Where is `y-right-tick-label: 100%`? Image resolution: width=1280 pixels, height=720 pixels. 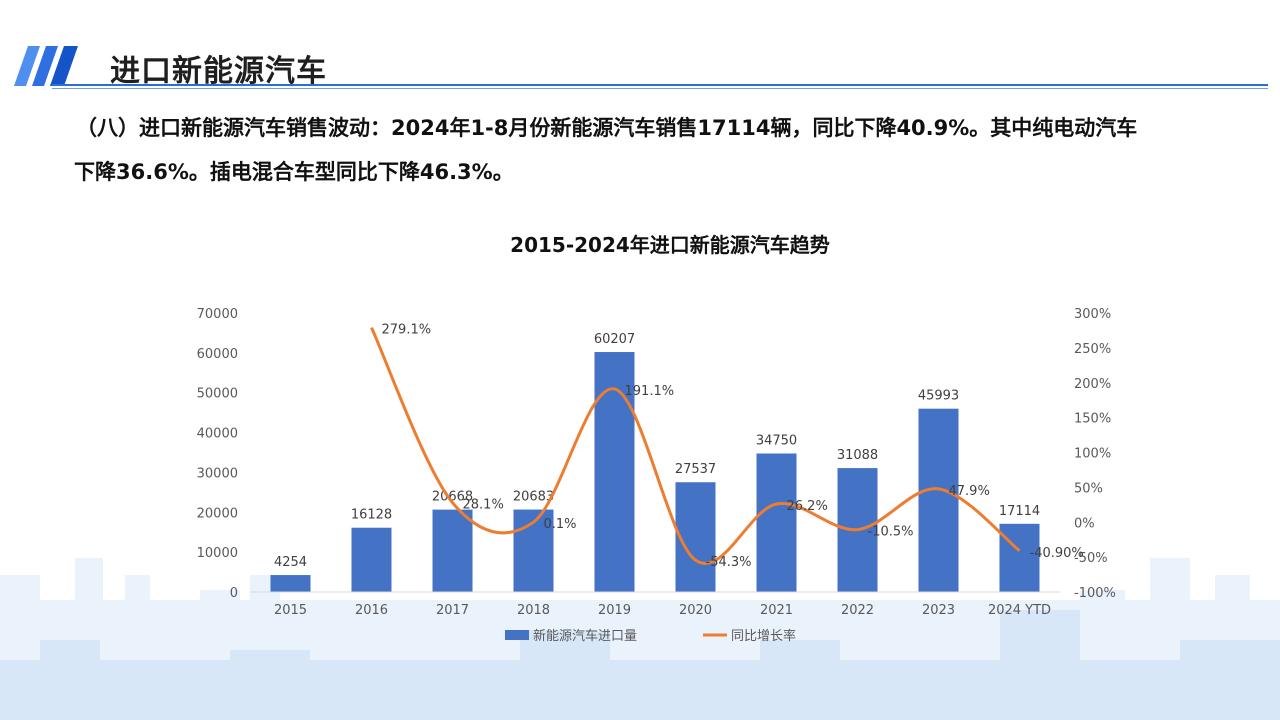 y-right-tick-label: 100% is located at coordinates (1092, 454).